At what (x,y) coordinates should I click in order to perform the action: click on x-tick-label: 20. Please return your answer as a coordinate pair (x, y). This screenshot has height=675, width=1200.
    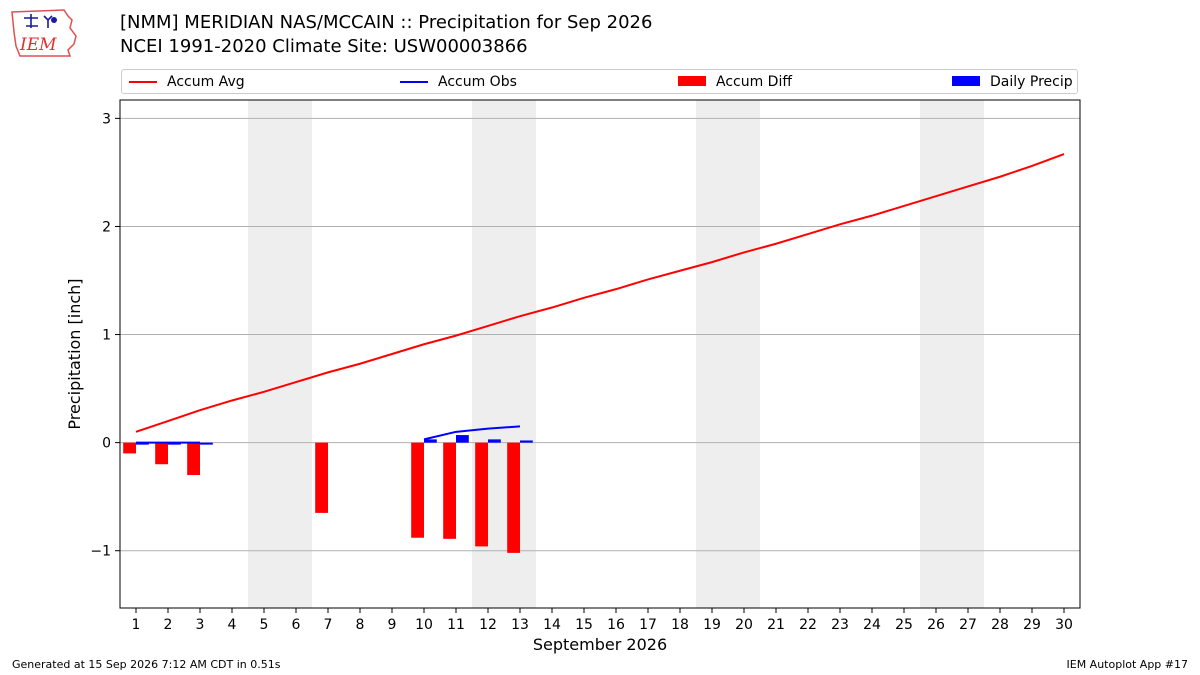
    Looking at the image, I should click on (744, 625).